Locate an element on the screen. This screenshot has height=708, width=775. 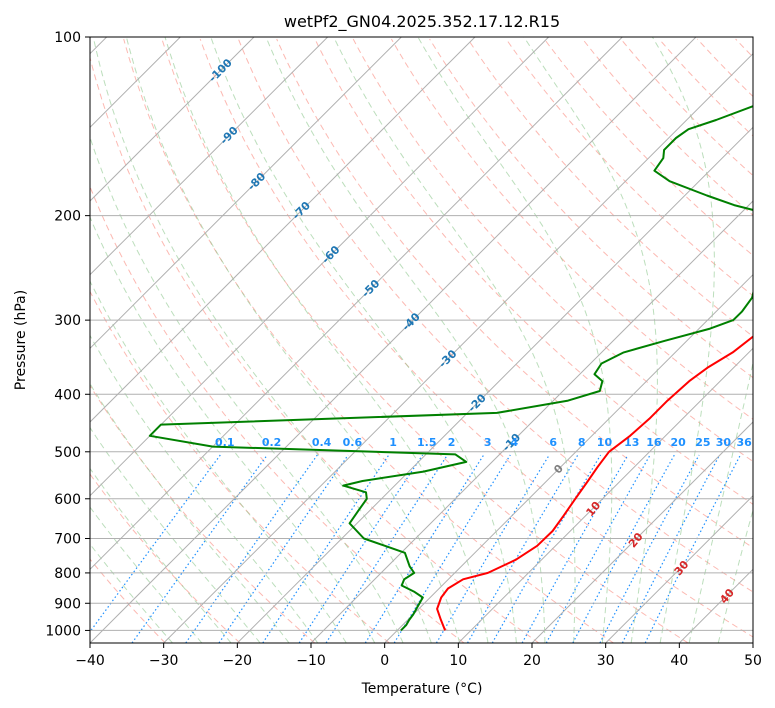
mixing-ratio-label: 6 is located at coordinates (553, 442).